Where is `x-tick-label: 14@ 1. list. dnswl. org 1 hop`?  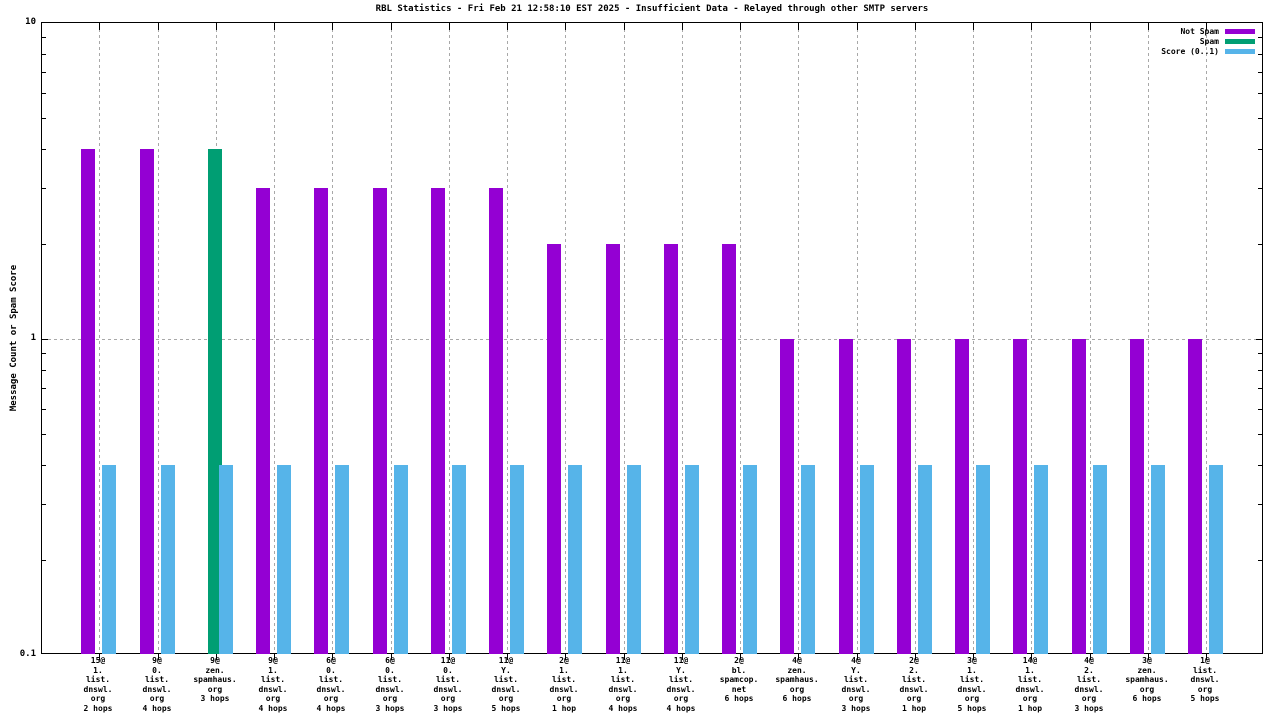
x-tick-label: 14@ 1. list. dnswl. org 1 hop is located at coordinates (1030, 684).